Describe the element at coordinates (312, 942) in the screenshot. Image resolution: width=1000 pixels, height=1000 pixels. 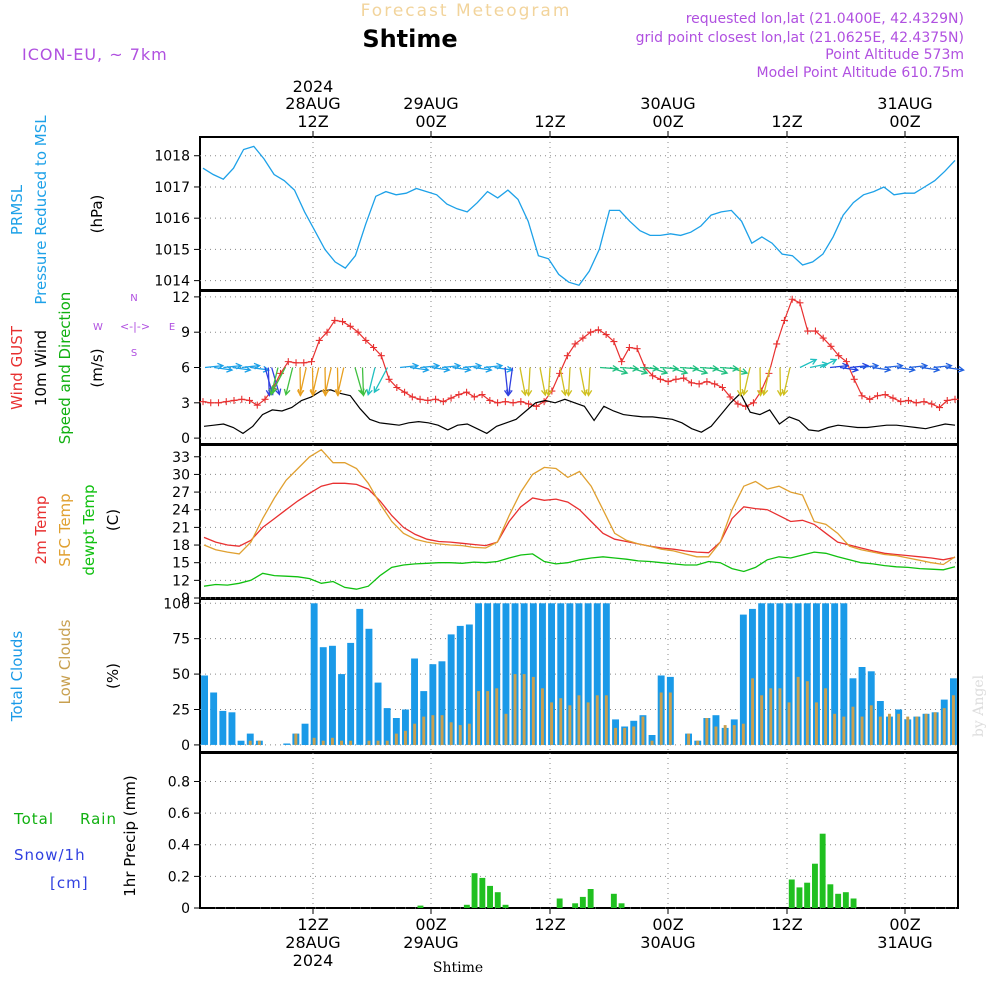
I see `time-label-bottom-date: 28AUG` at that location.